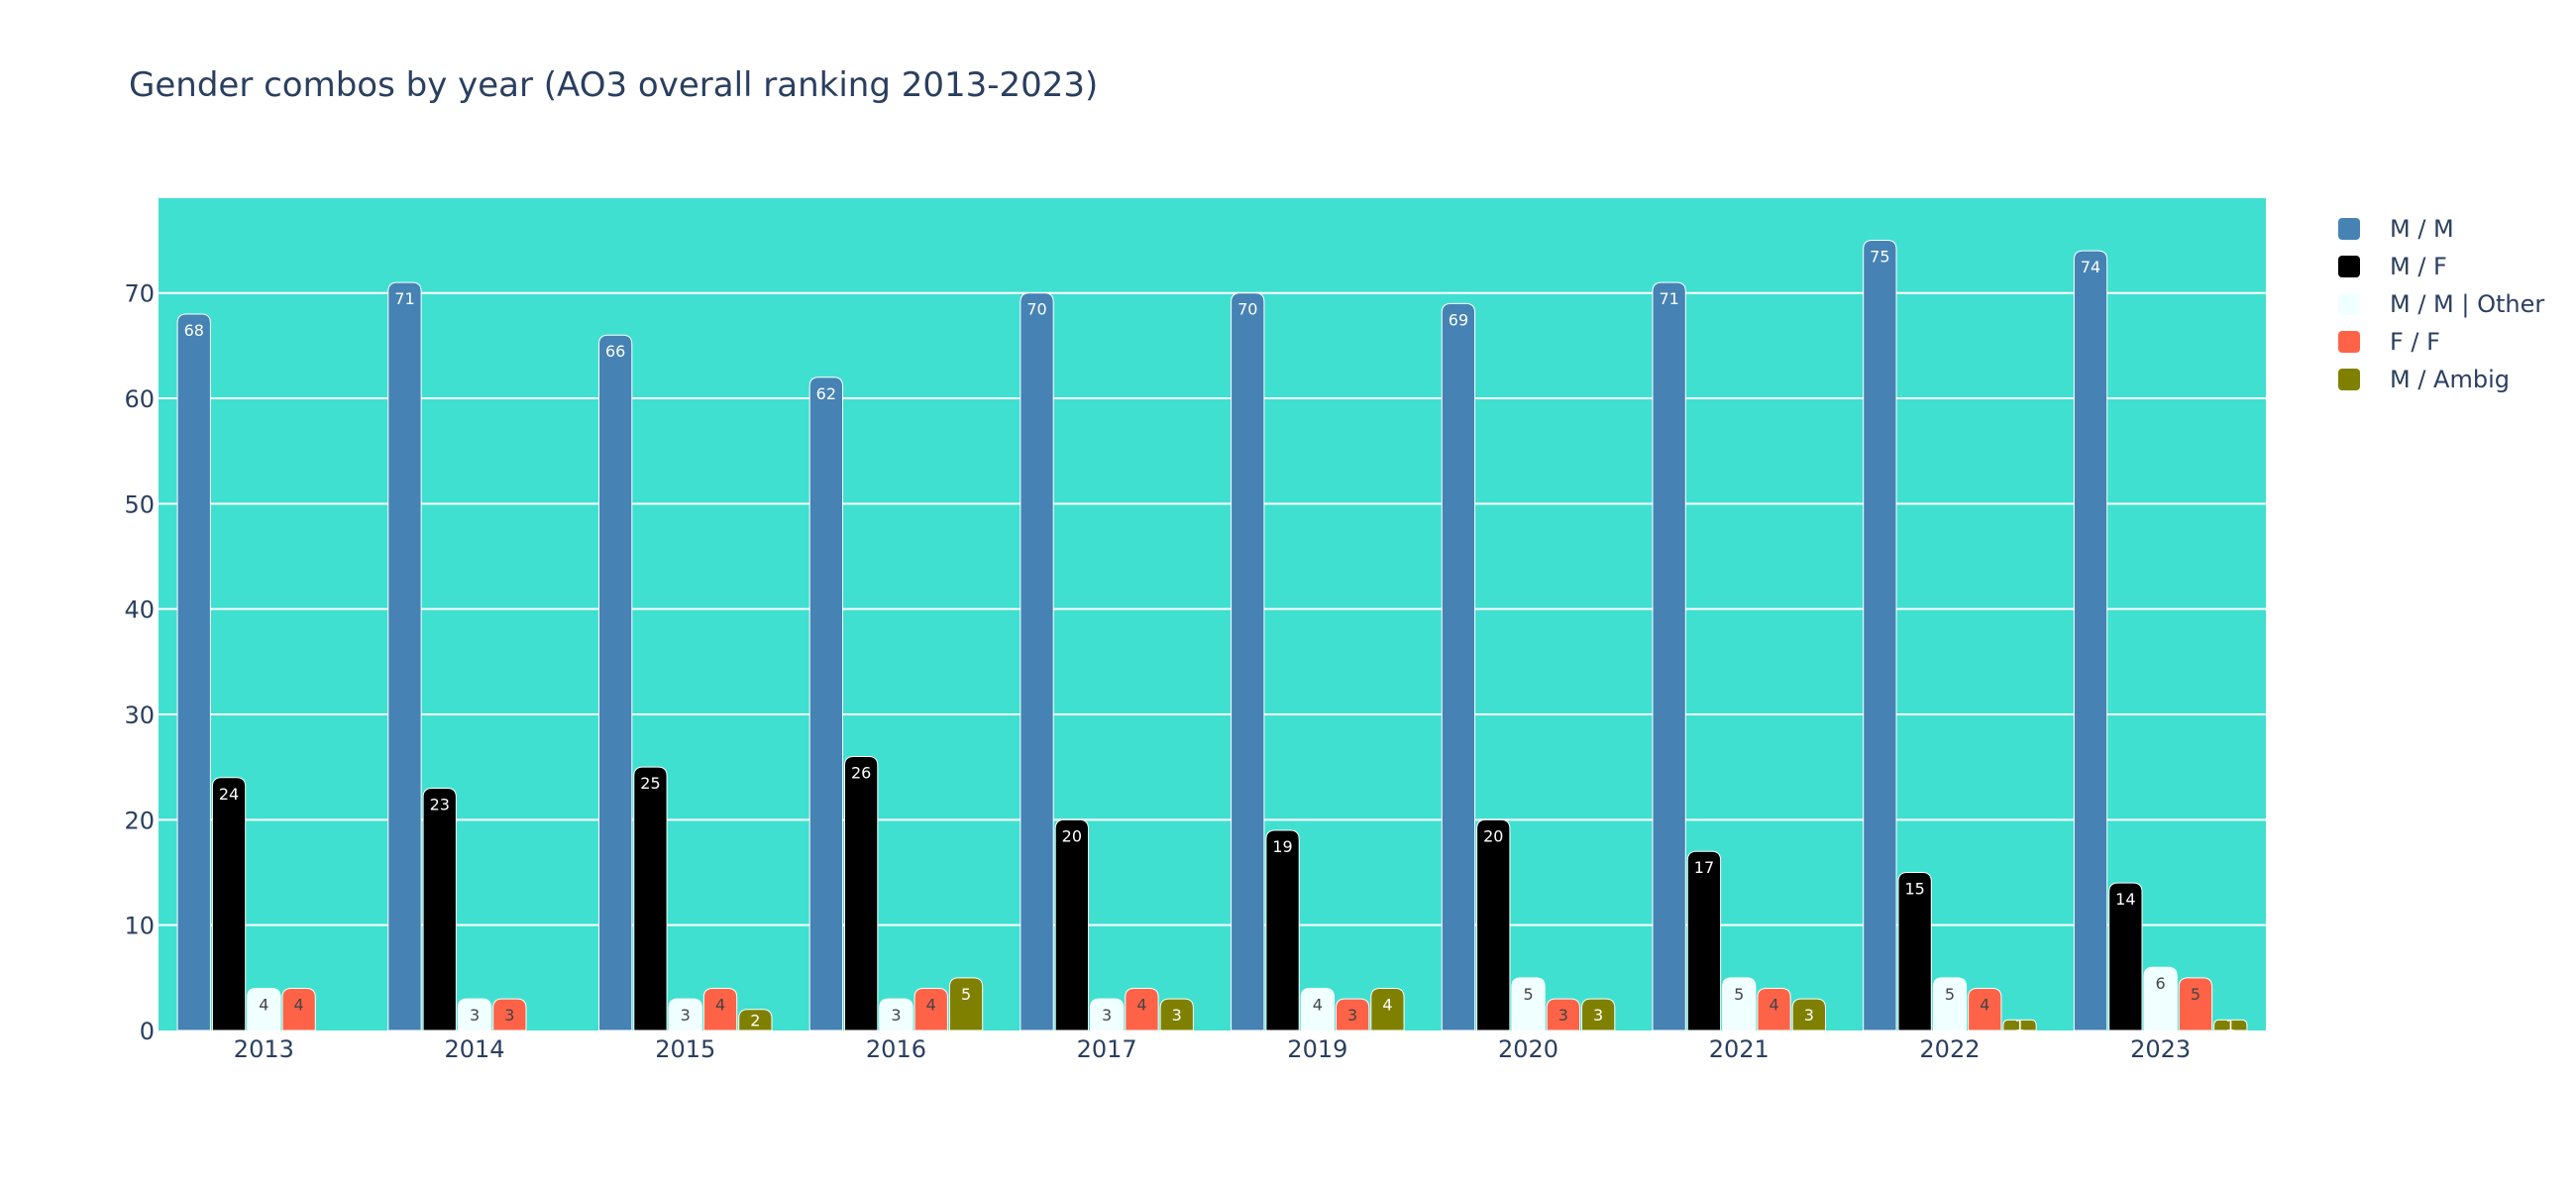  I want to click on x-tick-label: 2014, so click(475, 1049).